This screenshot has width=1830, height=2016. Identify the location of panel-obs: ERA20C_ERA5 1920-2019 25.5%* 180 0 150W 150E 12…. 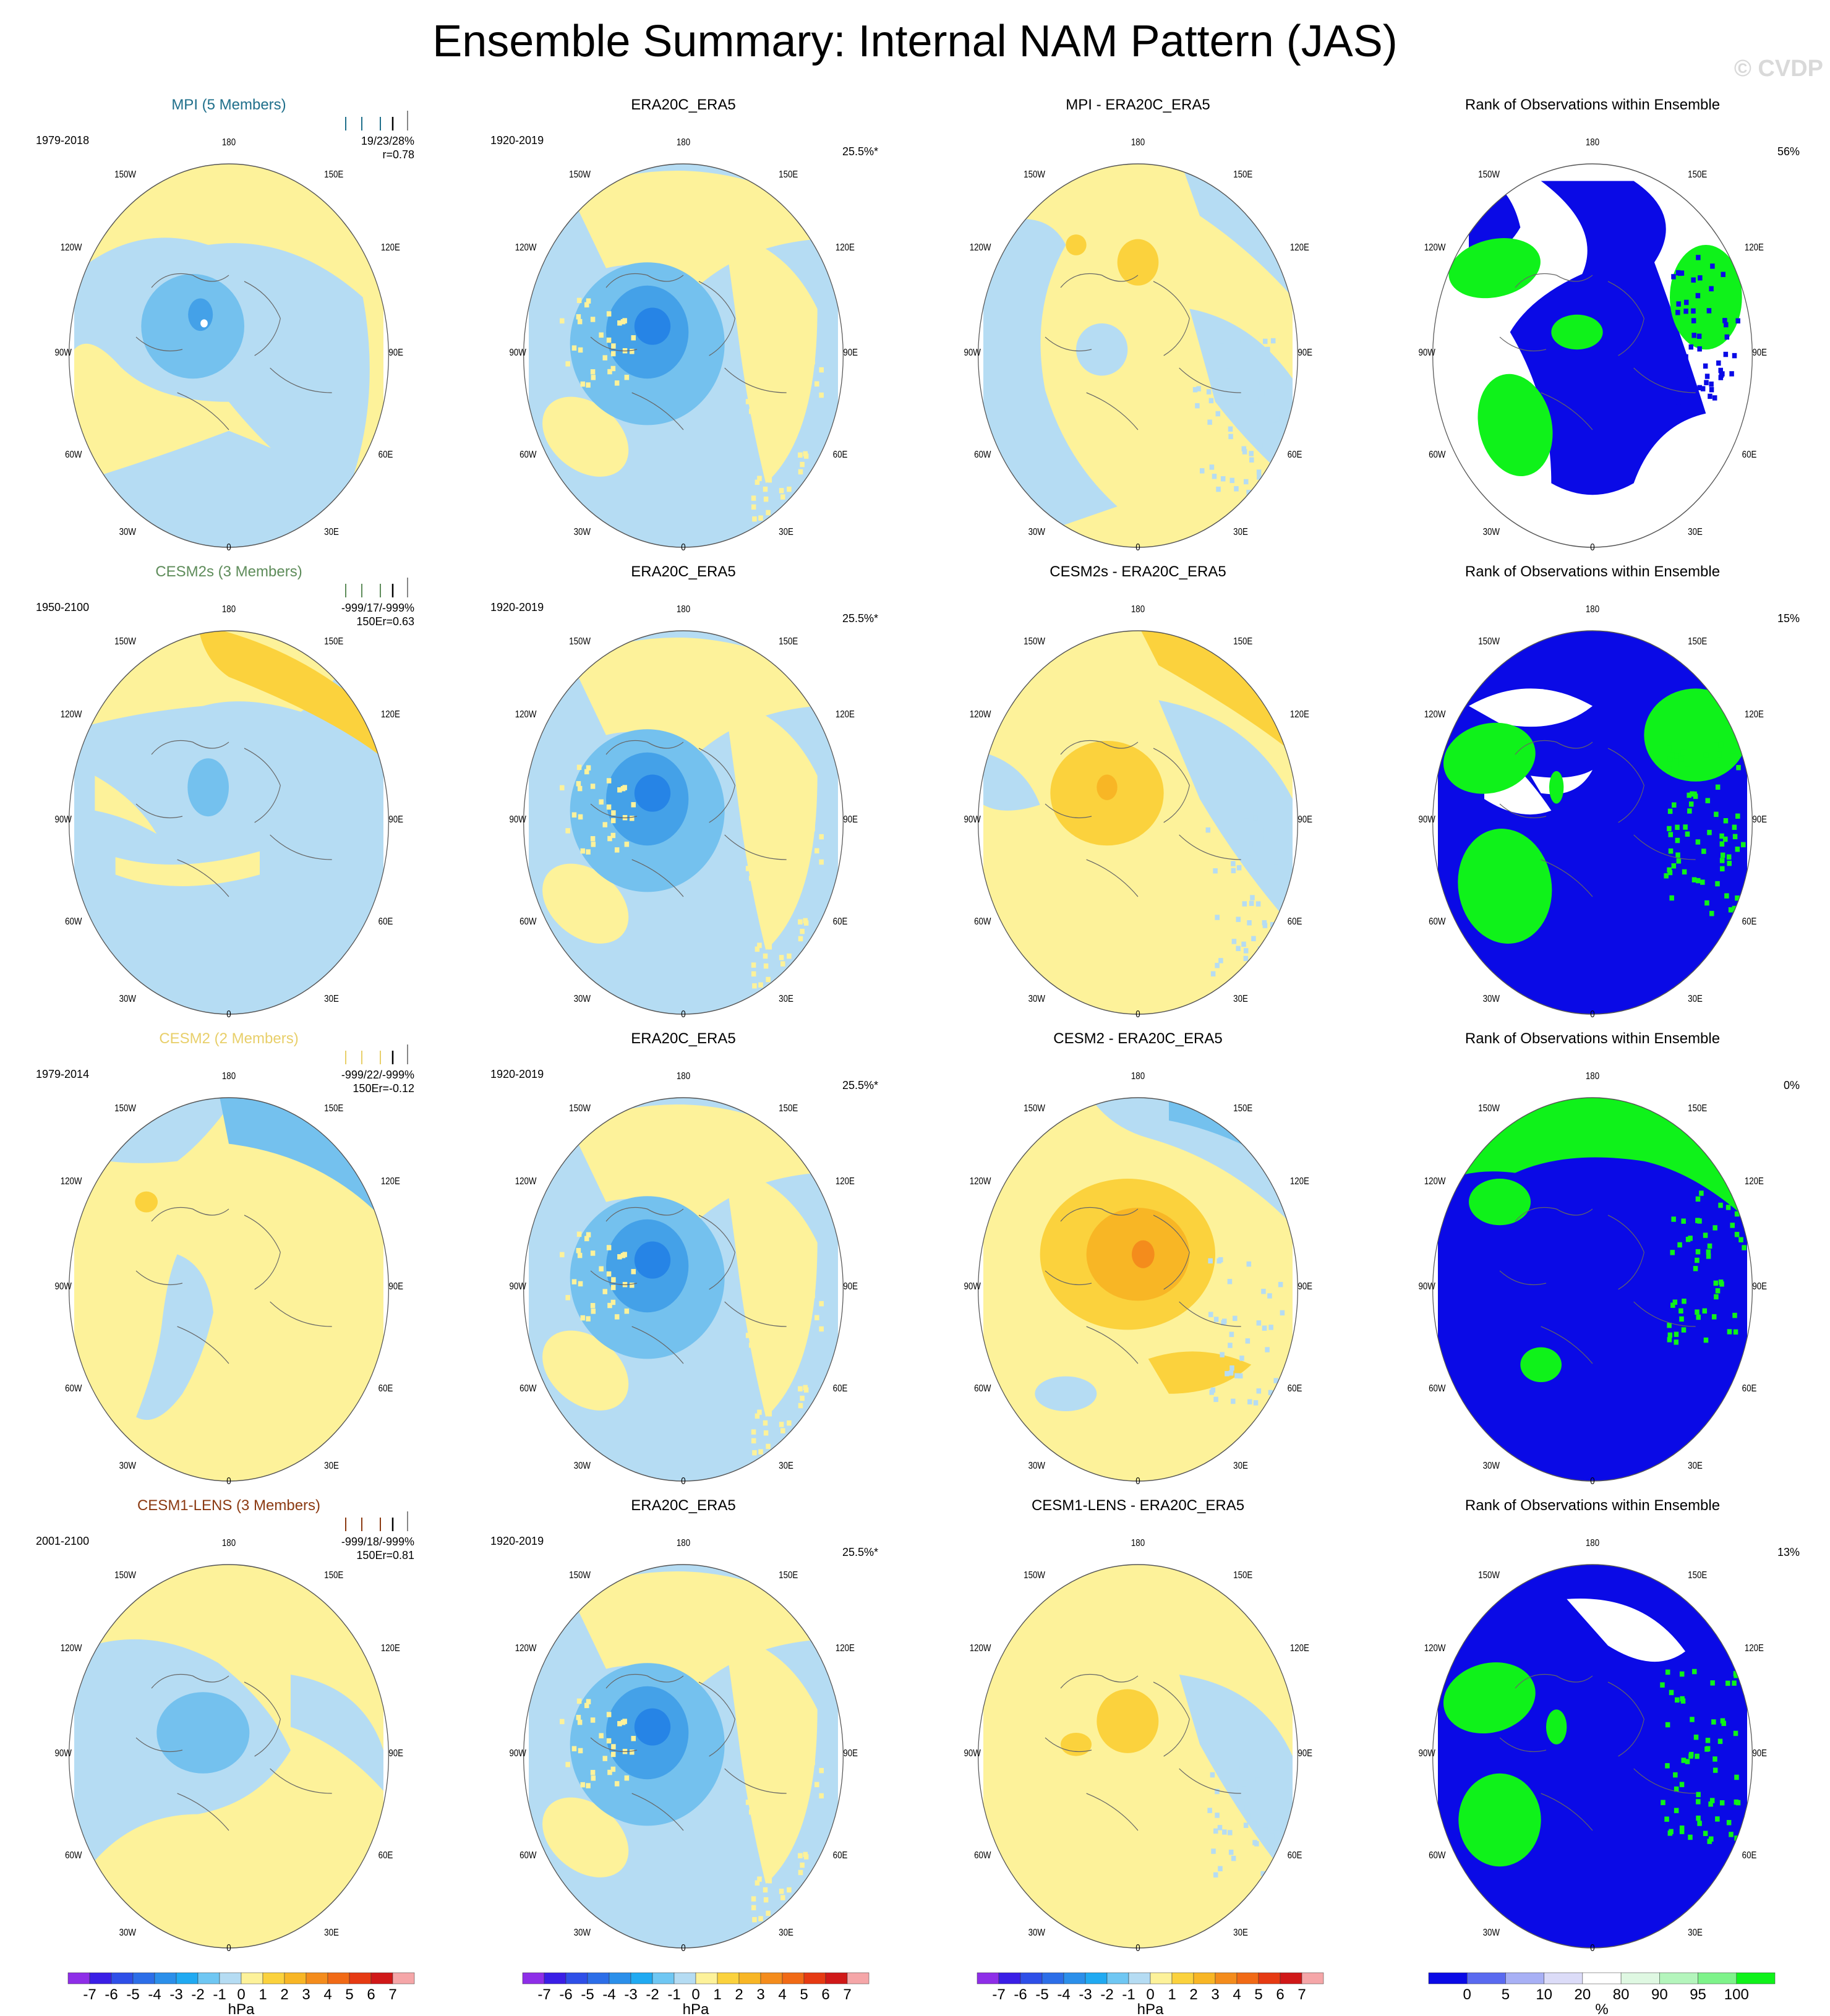
(683, 331).